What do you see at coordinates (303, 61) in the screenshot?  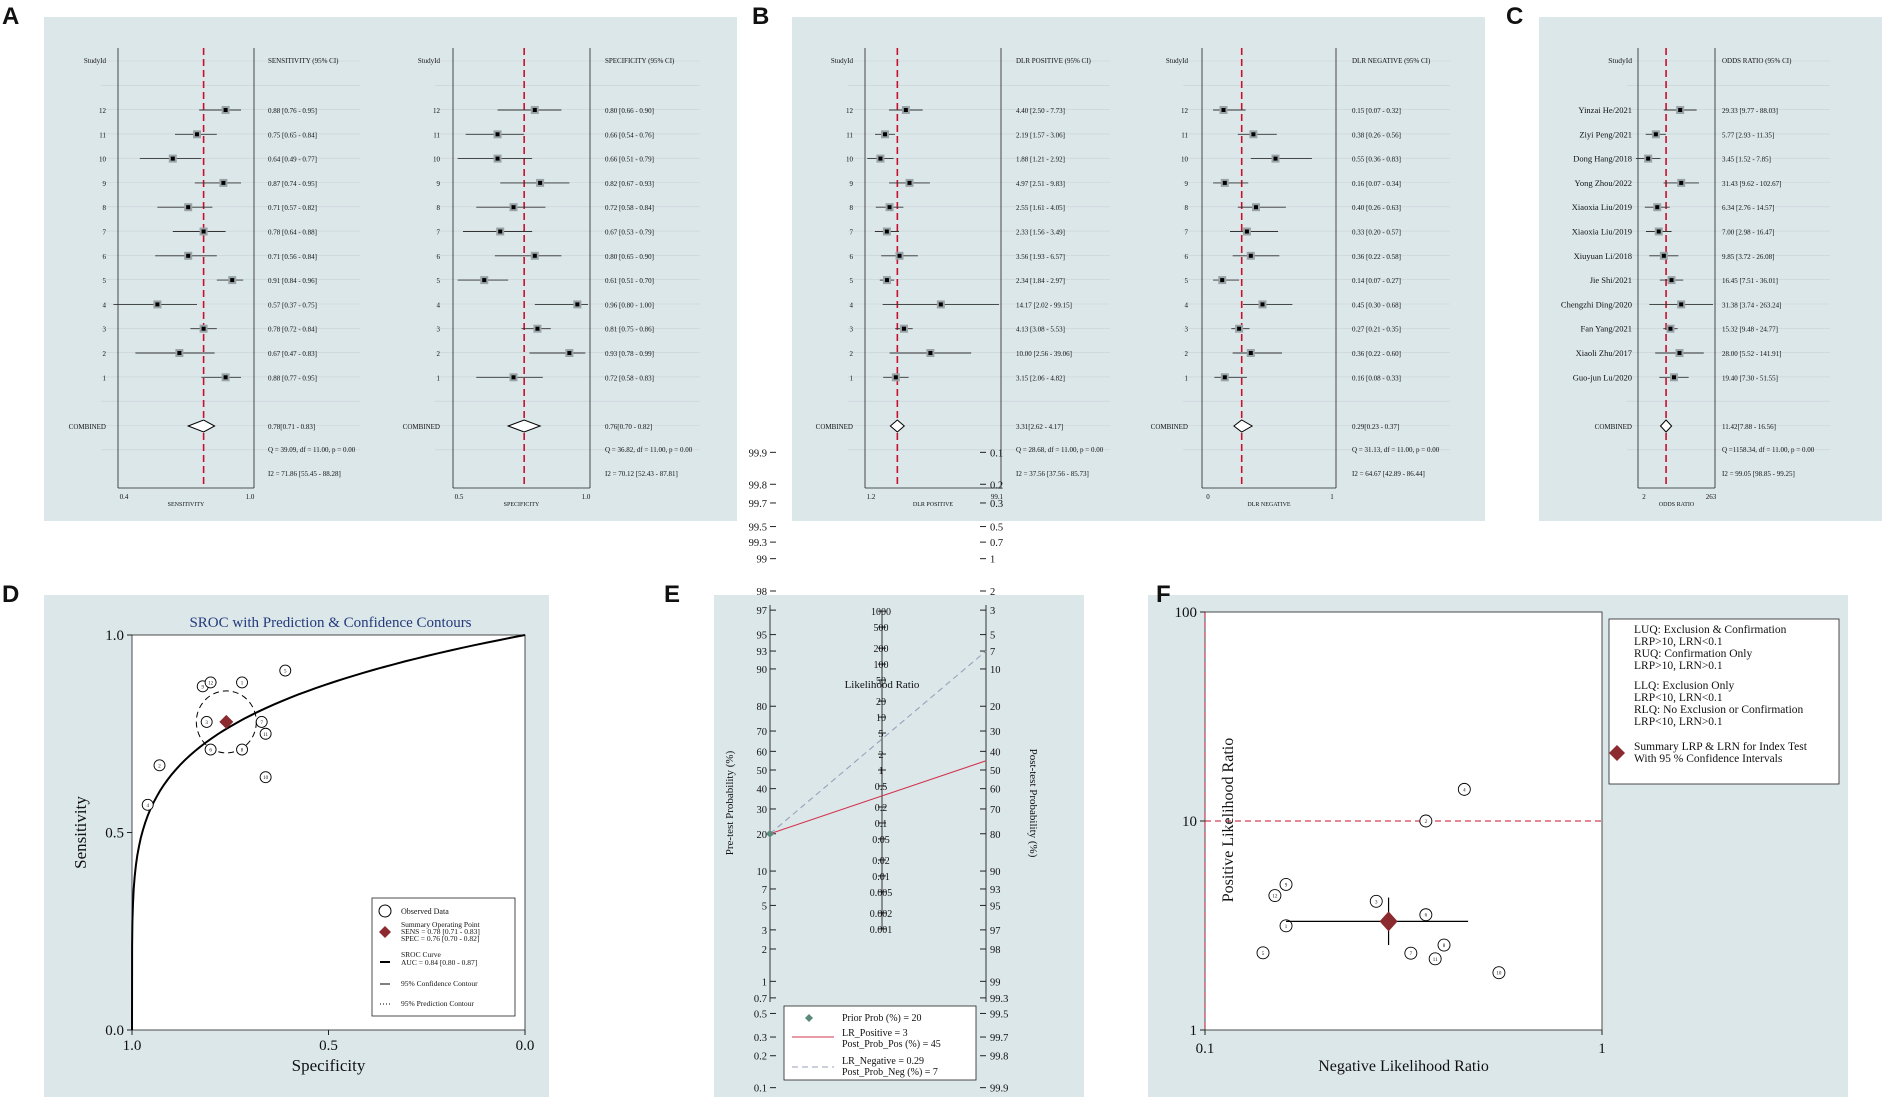 I see `header-estimate: SENSITIVITY (95% CI)` at bounding box center [303, 61].